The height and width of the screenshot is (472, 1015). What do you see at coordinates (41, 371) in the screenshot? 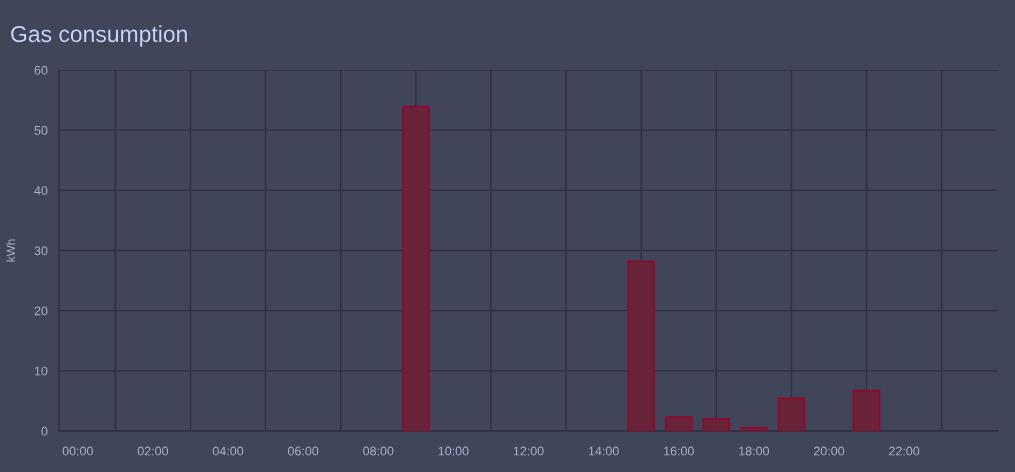
I see `y-tick-label: 10` at bounding box center [41, 371].